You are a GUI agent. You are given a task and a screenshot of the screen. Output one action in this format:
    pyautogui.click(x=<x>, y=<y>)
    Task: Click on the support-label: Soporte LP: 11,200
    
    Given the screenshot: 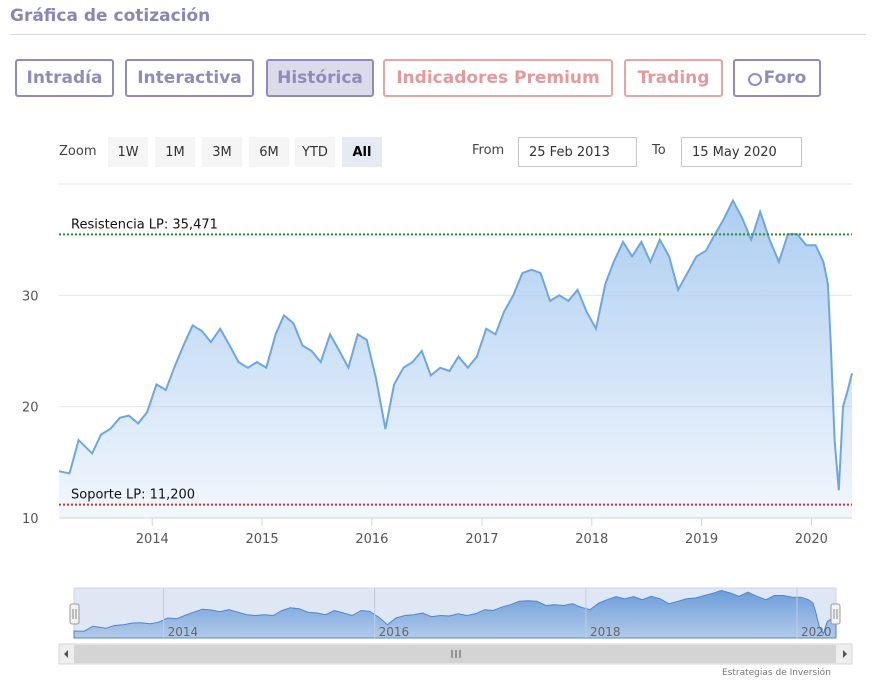 What is the action you would take?
    pyautogui.click(x=133, y=495)
    